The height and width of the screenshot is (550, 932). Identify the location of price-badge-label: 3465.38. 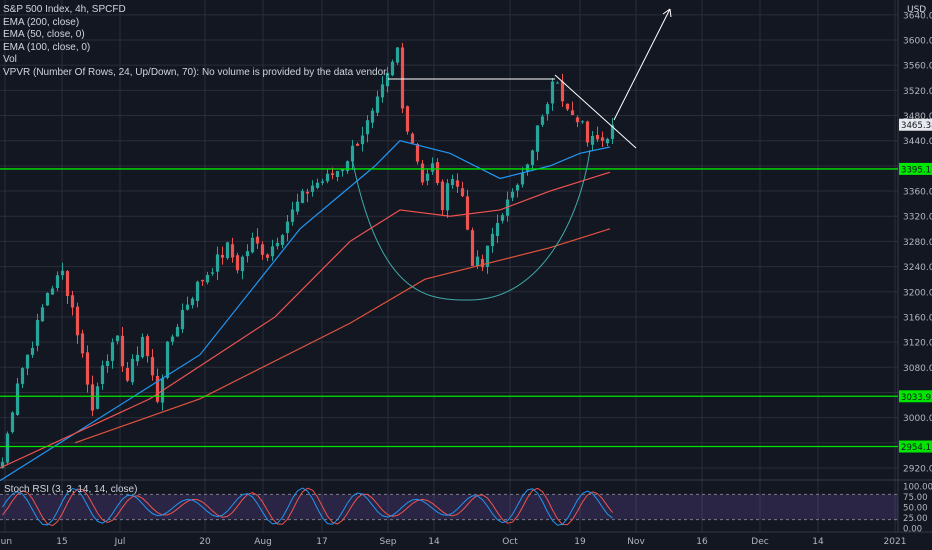
(916, 126).